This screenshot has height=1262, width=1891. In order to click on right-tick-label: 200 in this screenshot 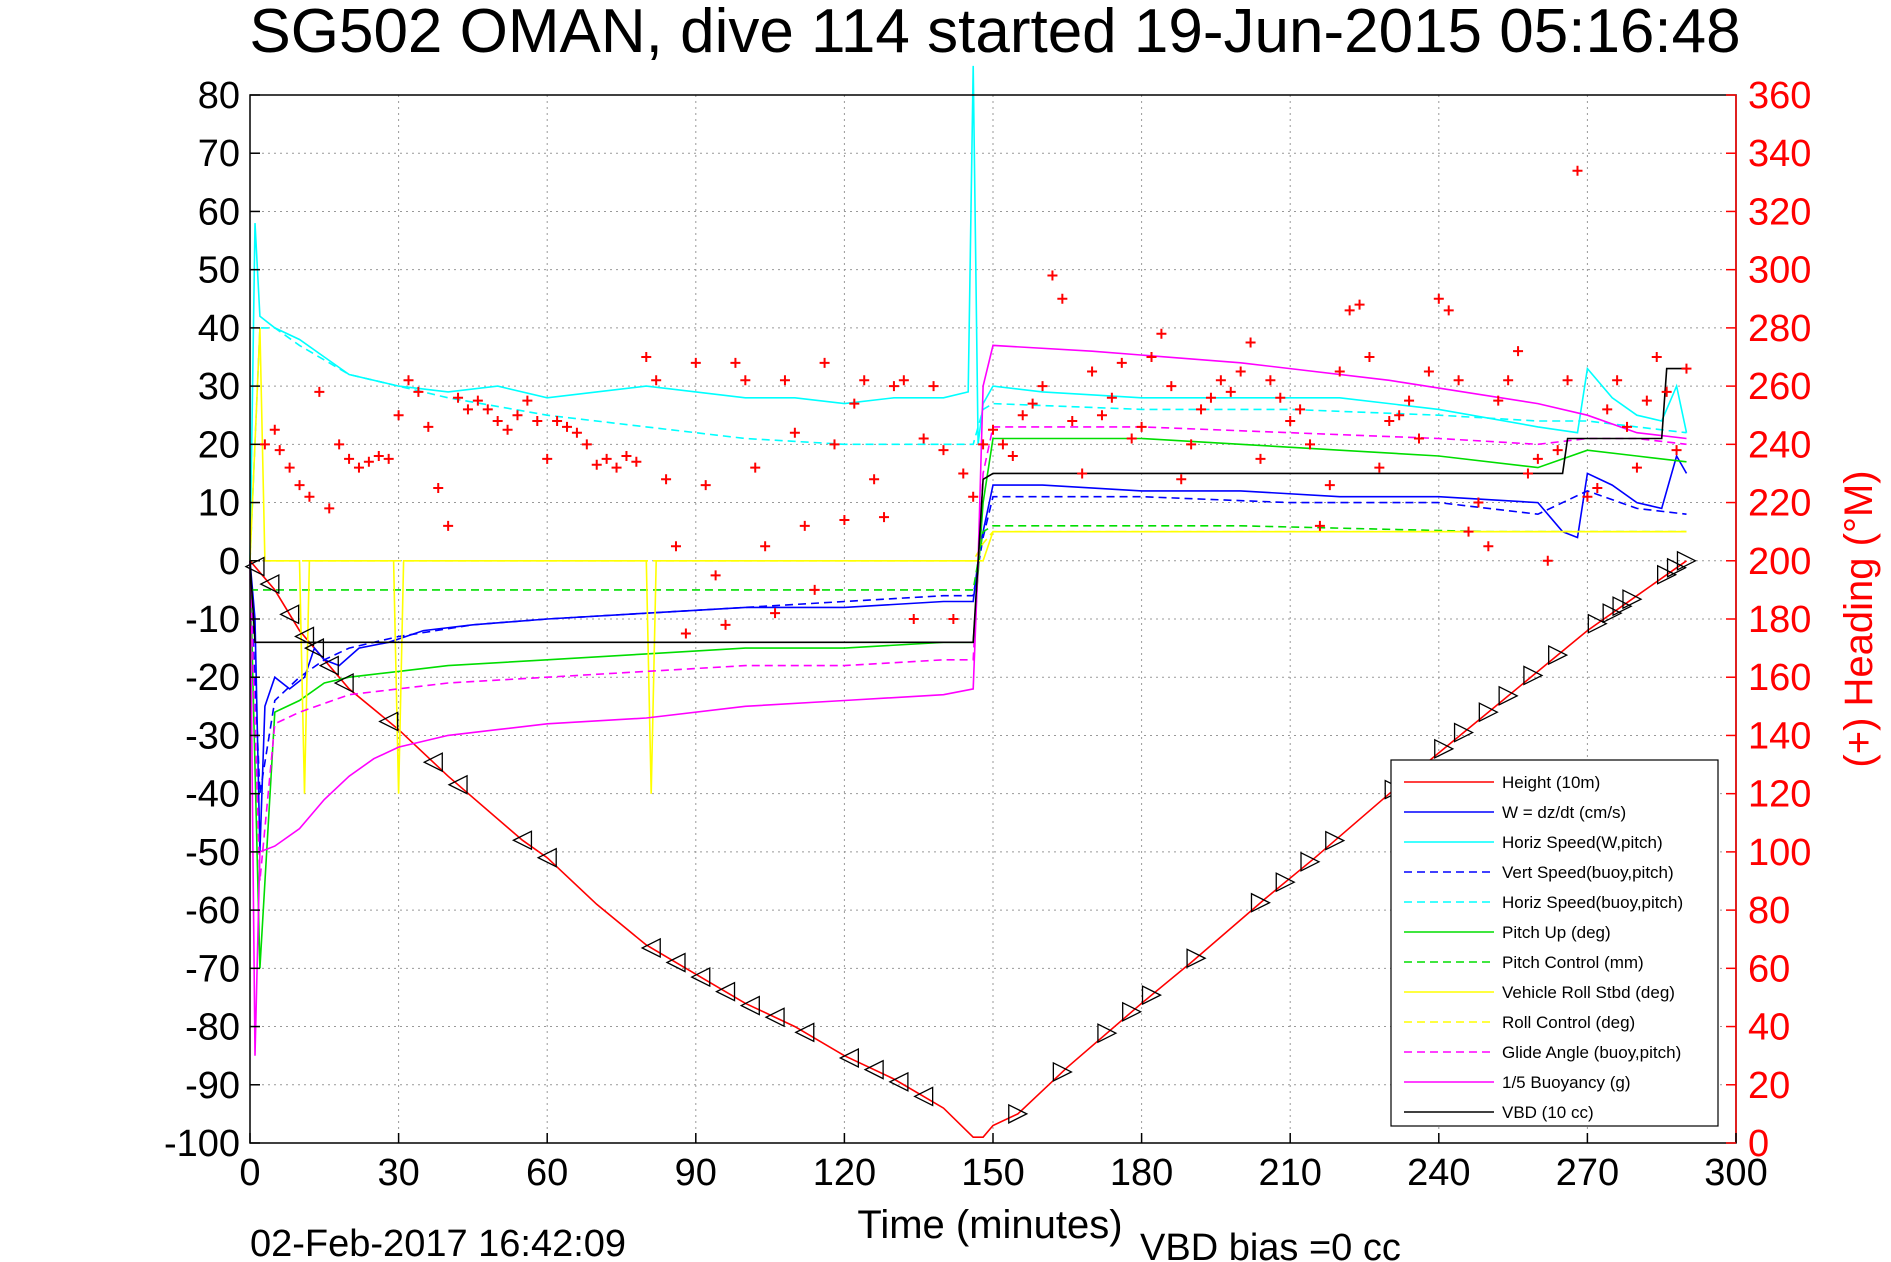, I will do `click(1779, 562)`.